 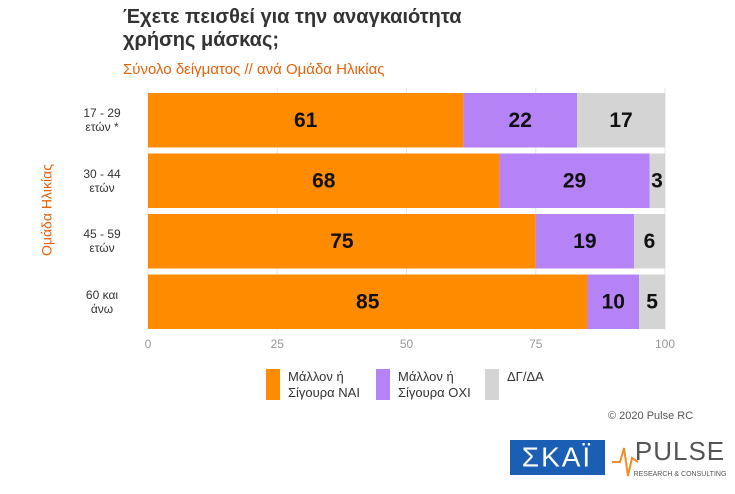 What do you see at coordinates (102, 241) in the screenshot?
I see `y-tick-label: 45 - 59 ετών` at bounding box center [102, 241].